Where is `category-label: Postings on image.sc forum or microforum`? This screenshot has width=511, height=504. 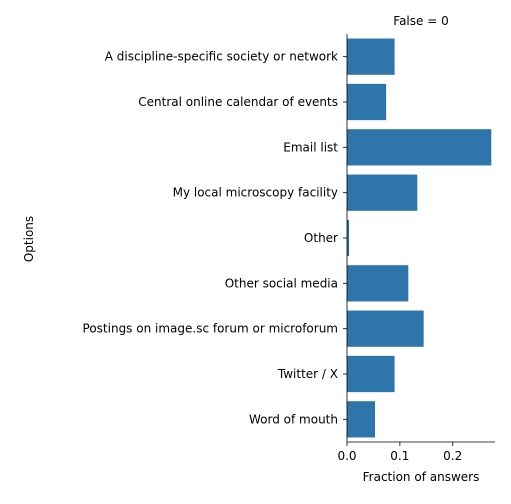 category-label: Postings on image.sc forum or microforum is located at coordinates (210, 329).